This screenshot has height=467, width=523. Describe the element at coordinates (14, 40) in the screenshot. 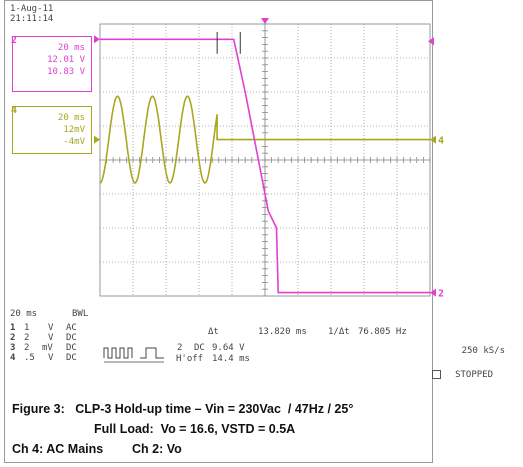

I see `ch2-tag: 2` at that location.